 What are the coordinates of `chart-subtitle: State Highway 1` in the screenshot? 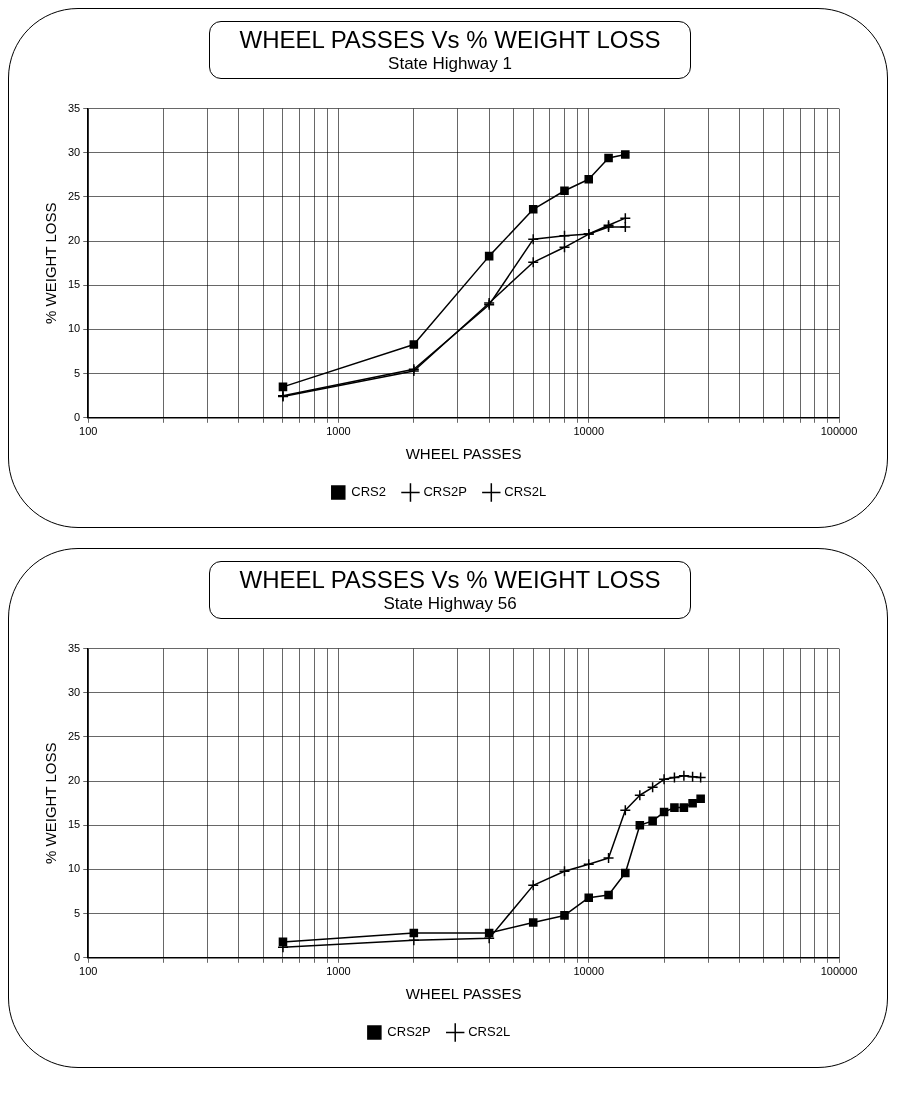 It's located at (450, 64).